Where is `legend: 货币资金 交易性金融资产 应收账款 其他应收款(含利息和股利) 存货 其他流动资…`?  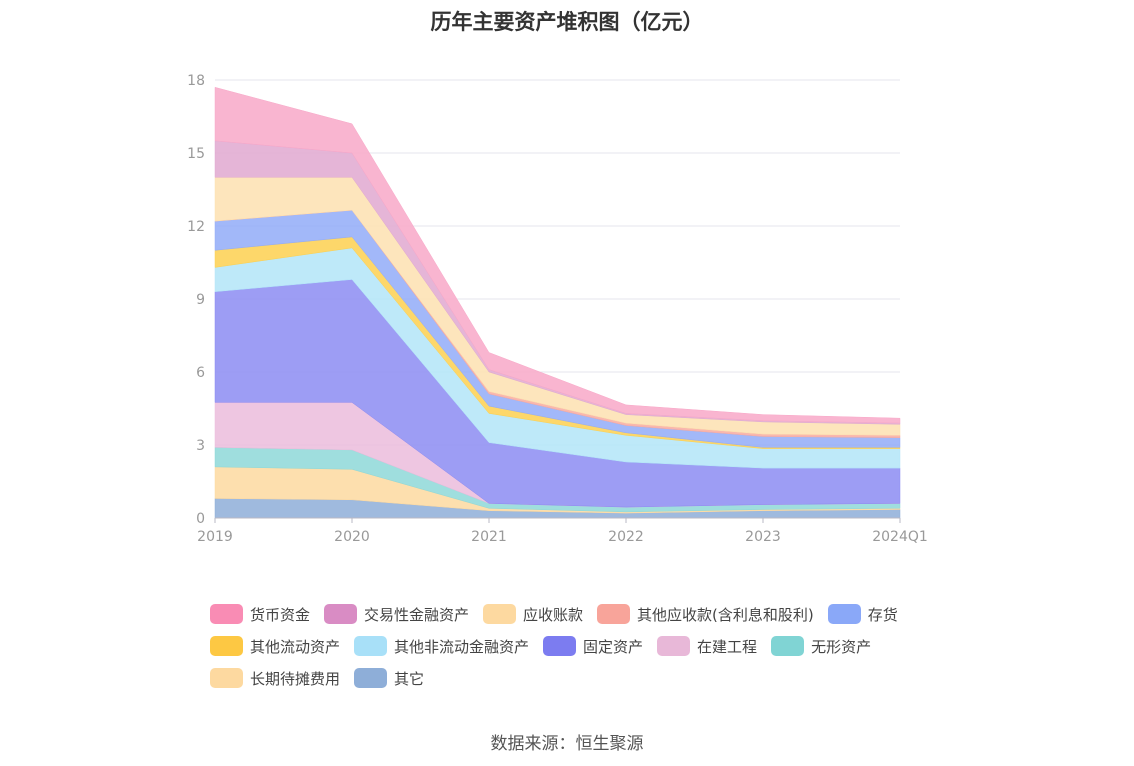
legend: 货币资金 交易性金融资产 应收账款 其他应收款(含利息和股利) 存货 其他流动资… is located at coordinates (570, 646).